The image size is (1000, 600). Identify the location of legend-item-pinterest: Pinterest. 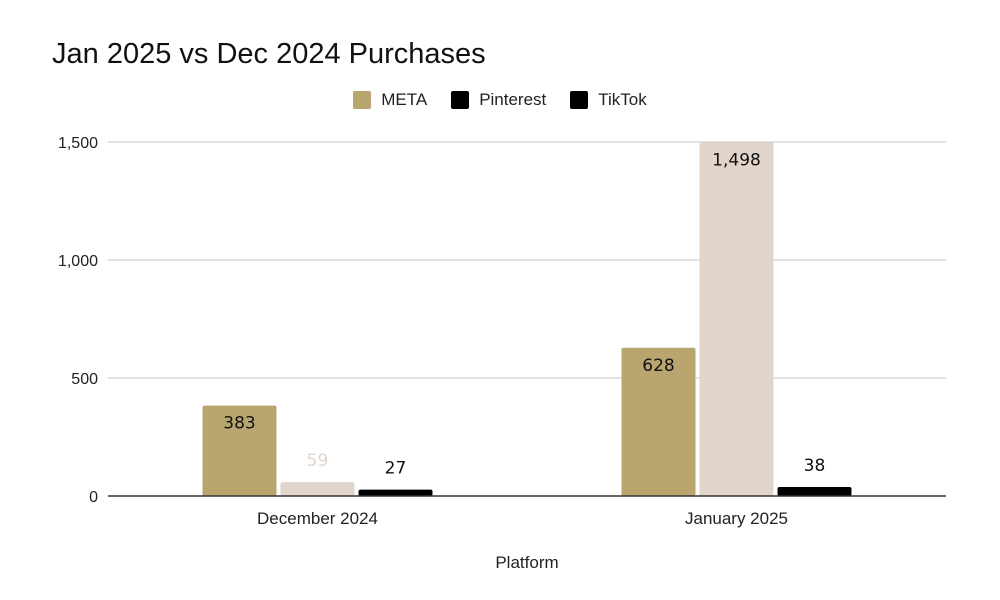
(498, 100).